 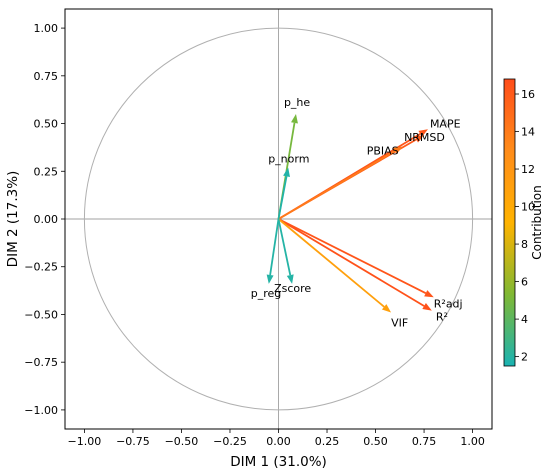 What do you see at coordinates (524, 357) in the screenshot?
I see `colorbar-tick-label: 2` at bounding box center [524, 357].